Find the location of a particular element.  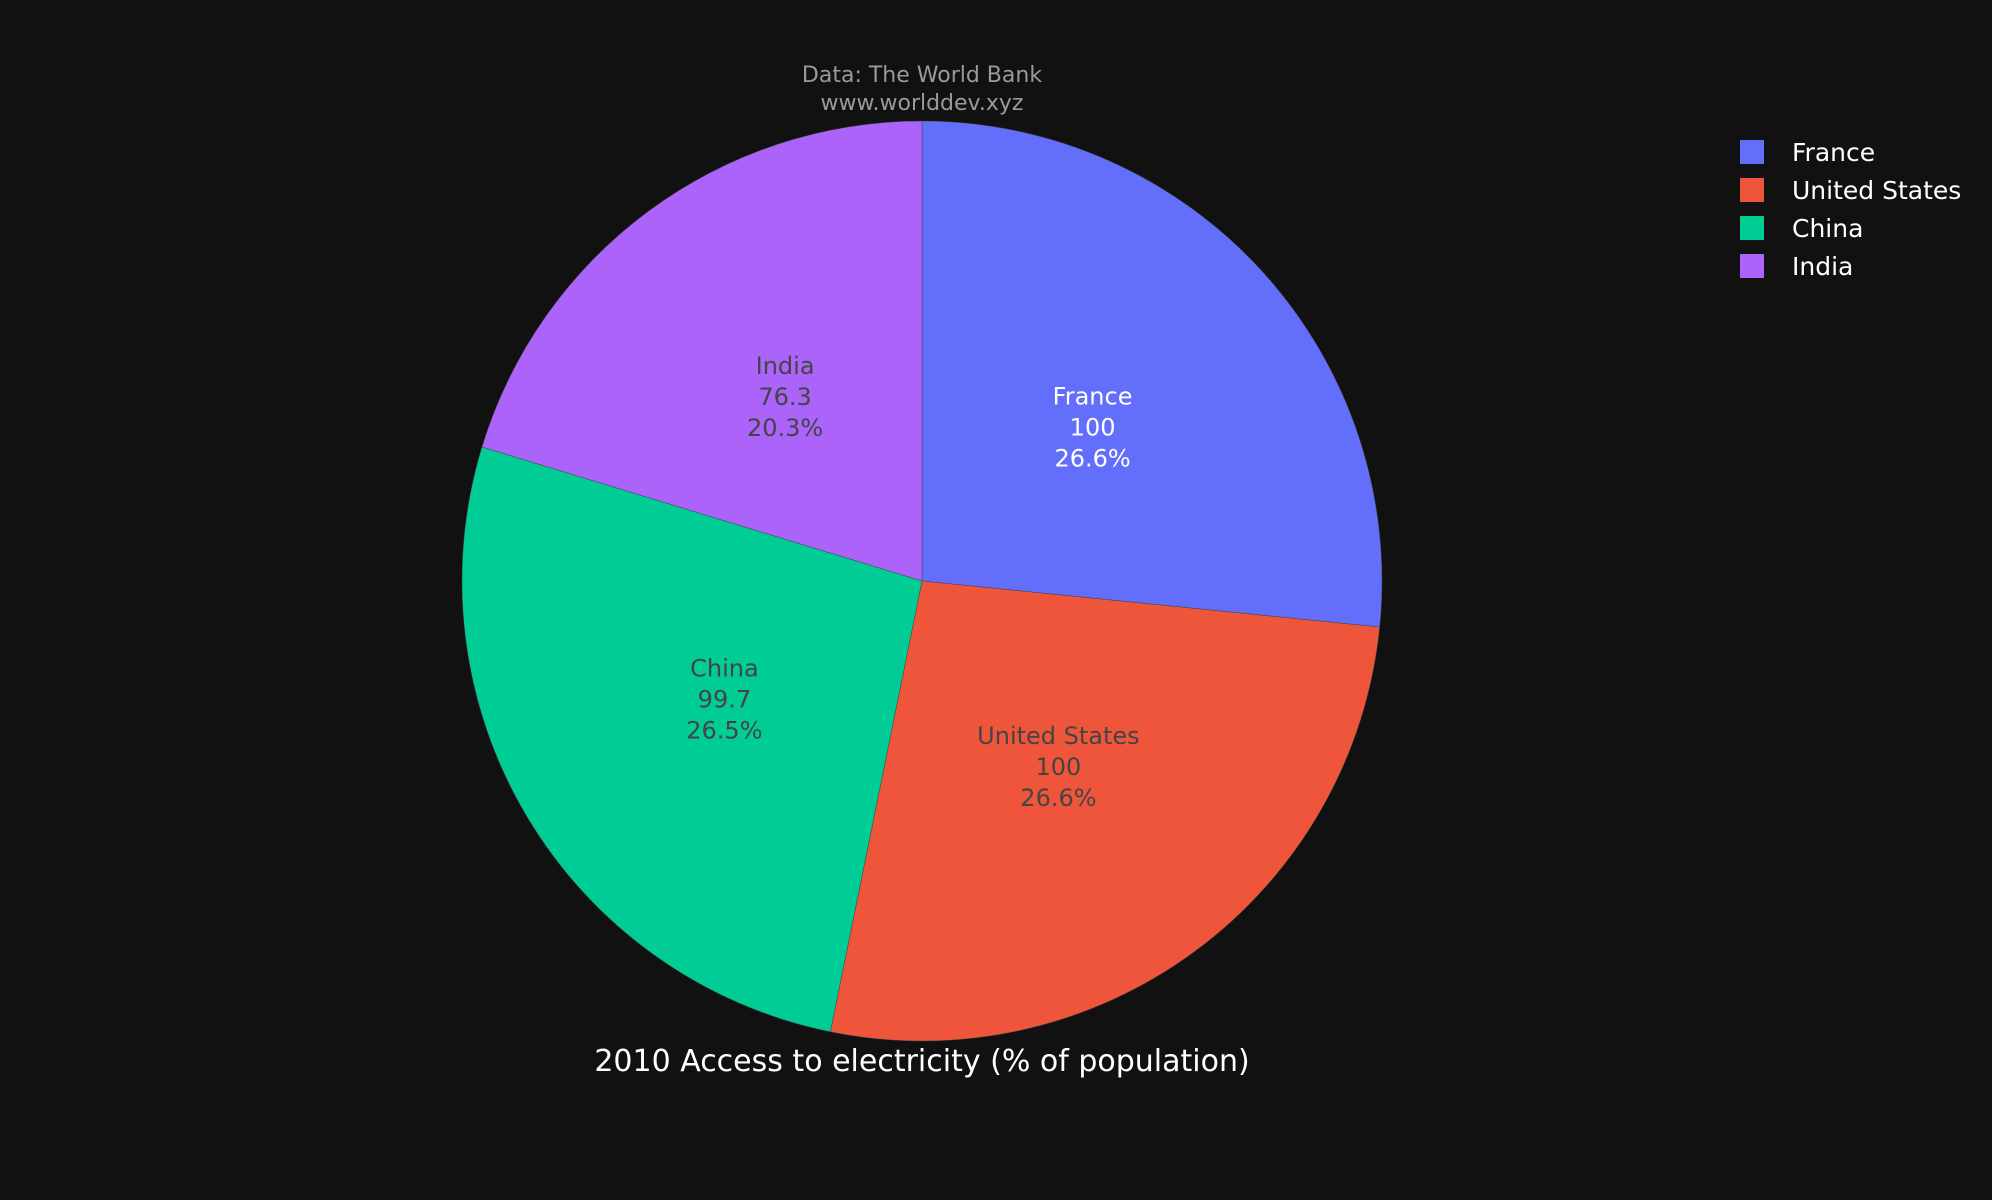

slice-label-category-united-states: United States is located at coordinates (1058, 736).